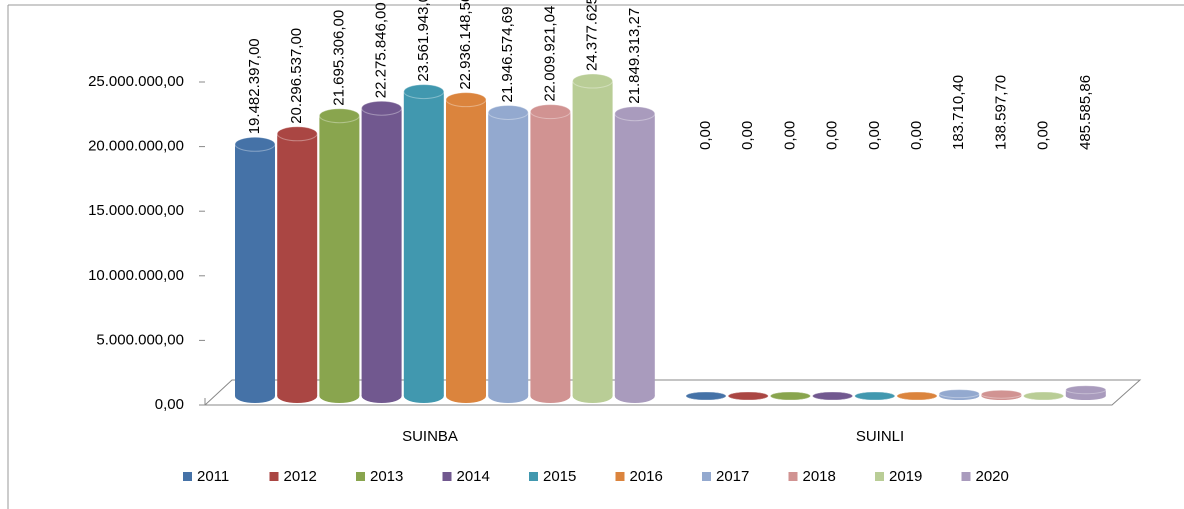  What do you see at coordinates (992, 476) in the screenshot?
I see `legend-label: 2020` at bounding box center [992, 476].